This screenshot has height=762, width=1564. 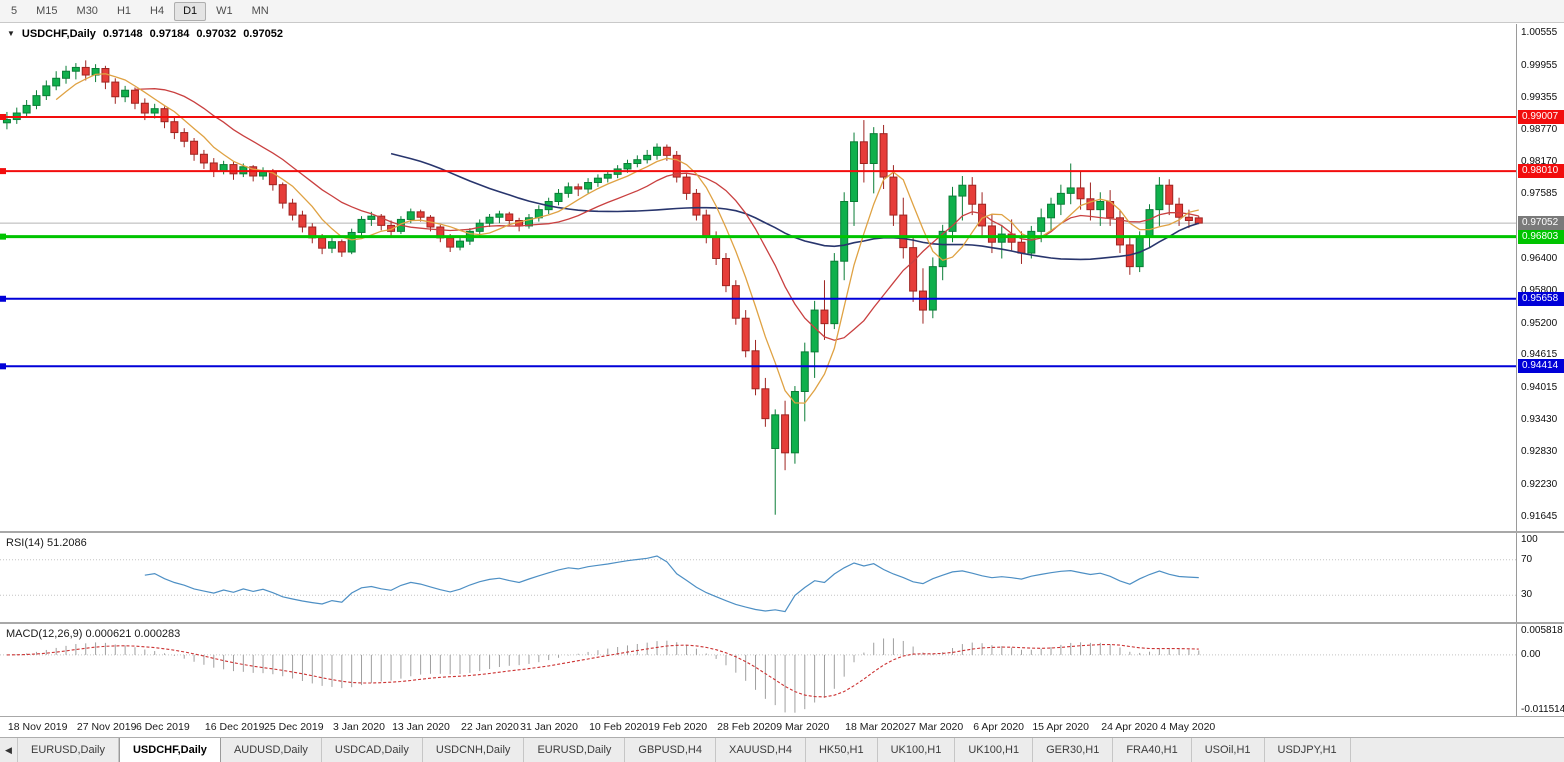 What do you see at coordinates (782, 11) in the screenshot?
I see `timeframe-toolbar: 5 M15 M30 H1 H4 D1 W1 MN` at bounding box center [782, 11].